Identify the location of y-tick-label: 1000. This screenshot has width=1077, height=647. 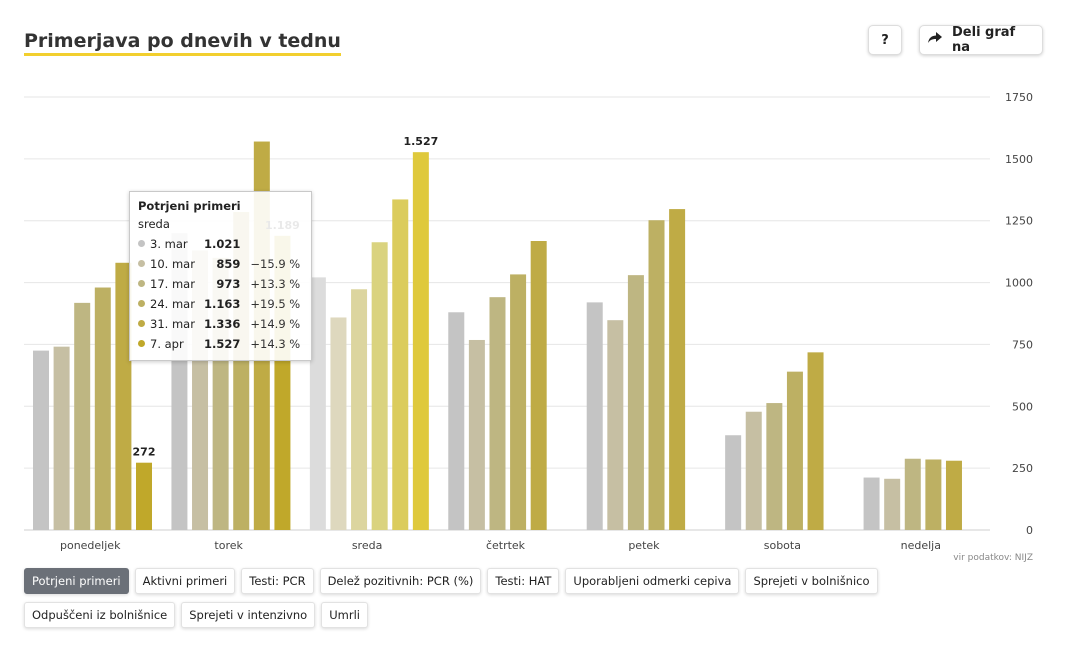
(1019, 283).